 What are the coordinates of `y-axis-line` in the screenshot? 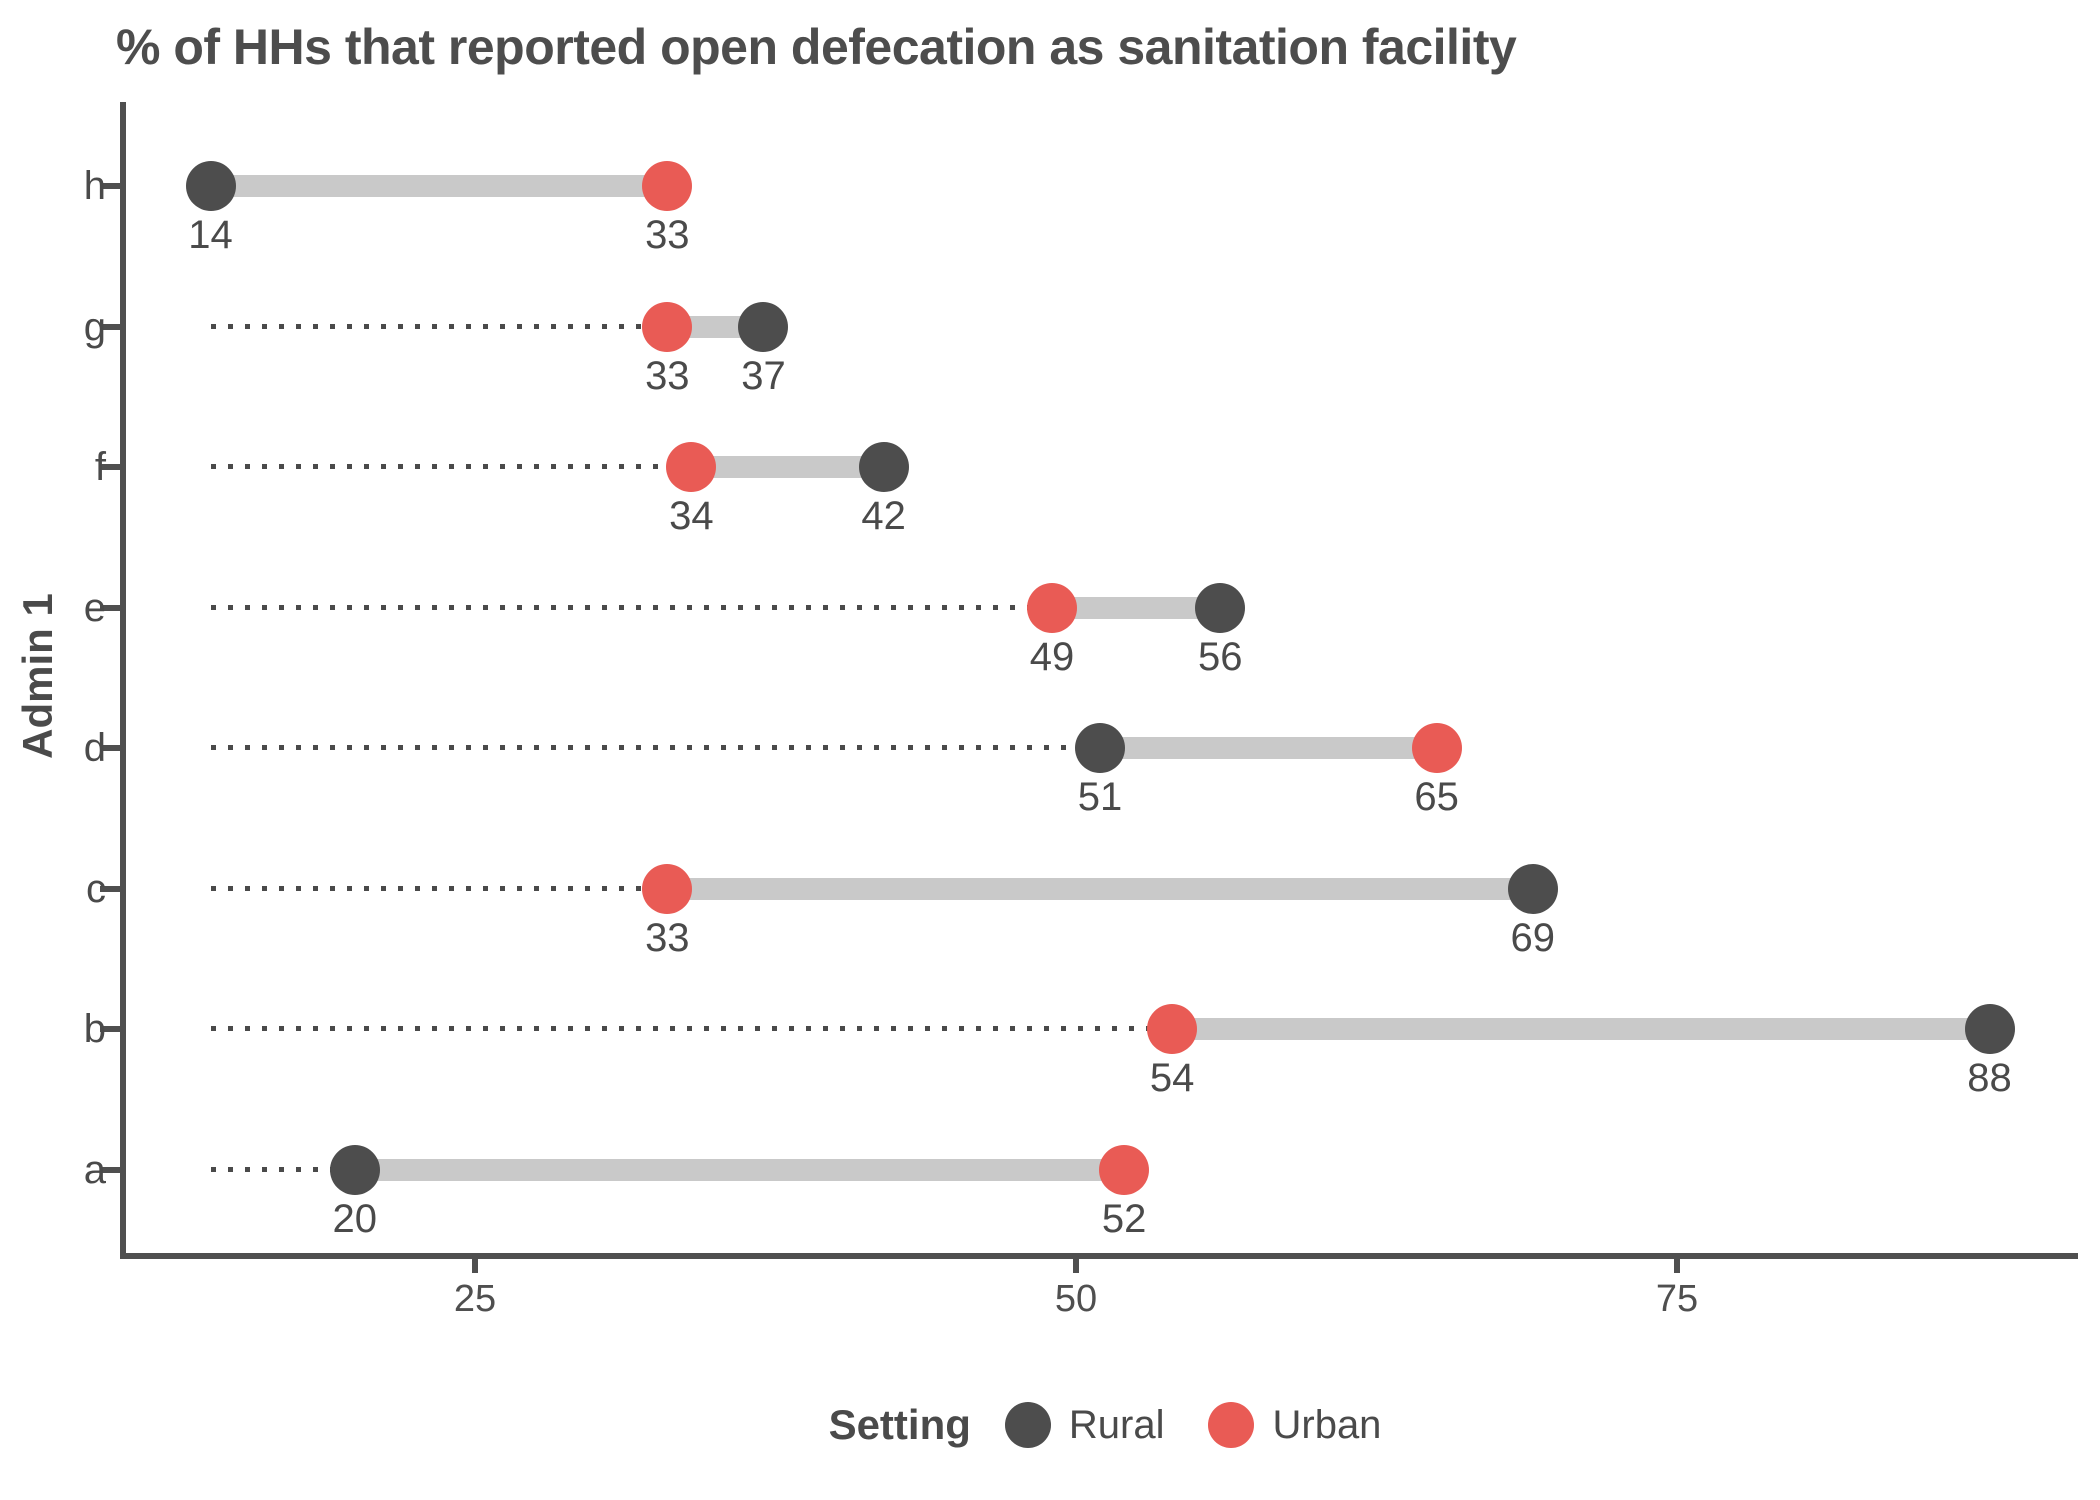 It's located at (123, 680).